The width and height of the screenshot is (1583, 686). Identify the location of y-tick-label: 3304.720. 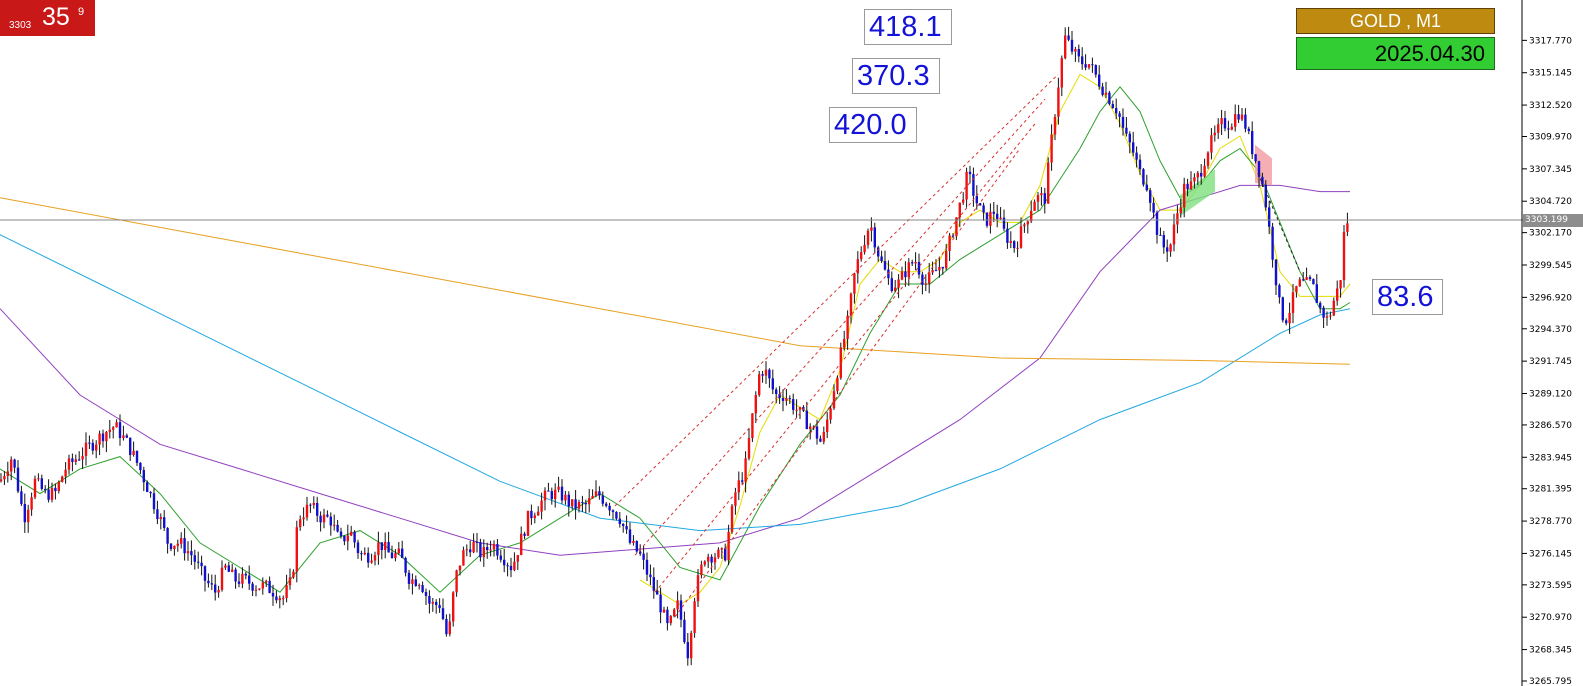
(1550, 202).